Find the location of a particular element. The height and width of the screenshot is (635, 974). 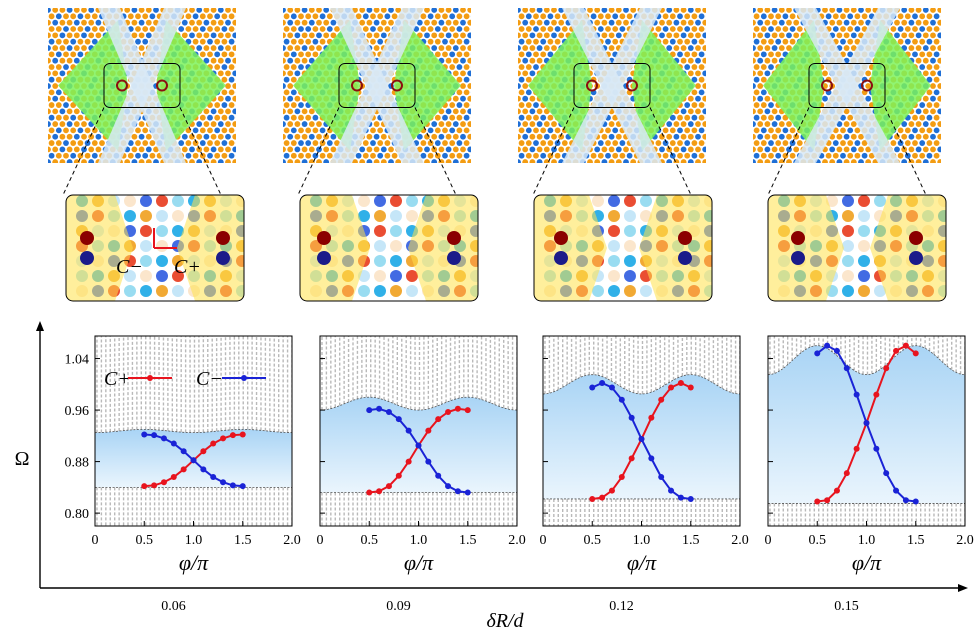

x-tick-label: 0.5 is located at coordinates (818, 540).